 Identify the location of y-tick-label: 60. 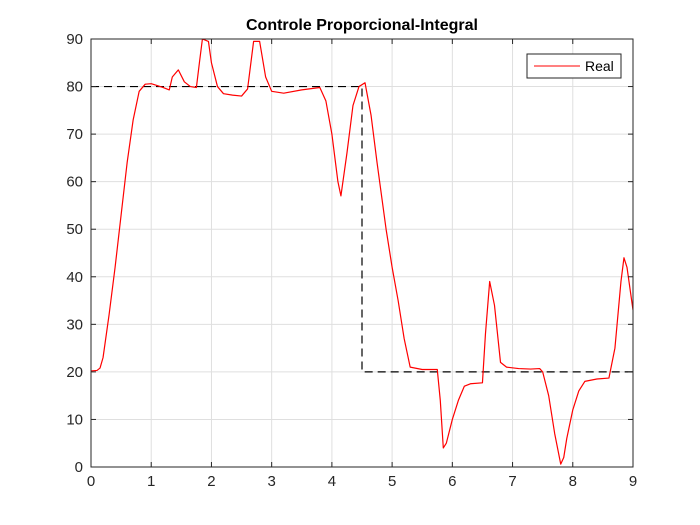
(74, 182).